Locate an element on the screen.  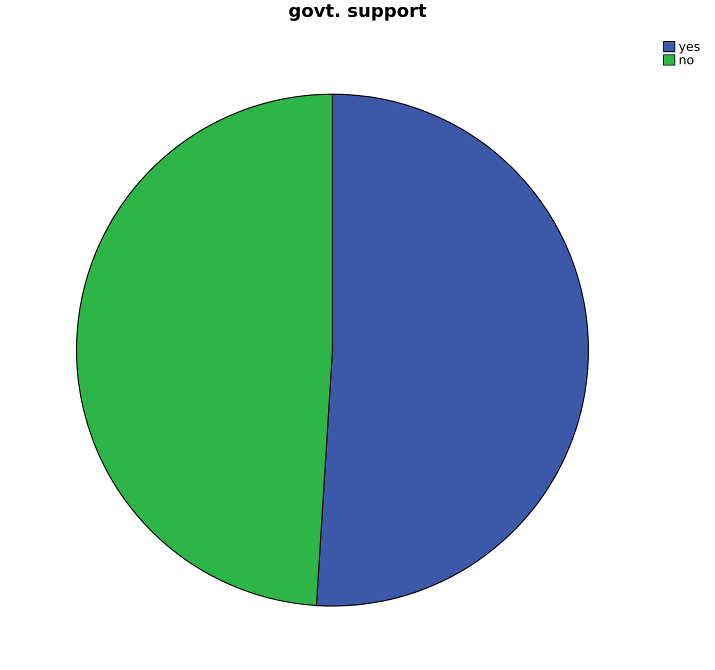
legend-label: yes is located at coordinates (689, 49).